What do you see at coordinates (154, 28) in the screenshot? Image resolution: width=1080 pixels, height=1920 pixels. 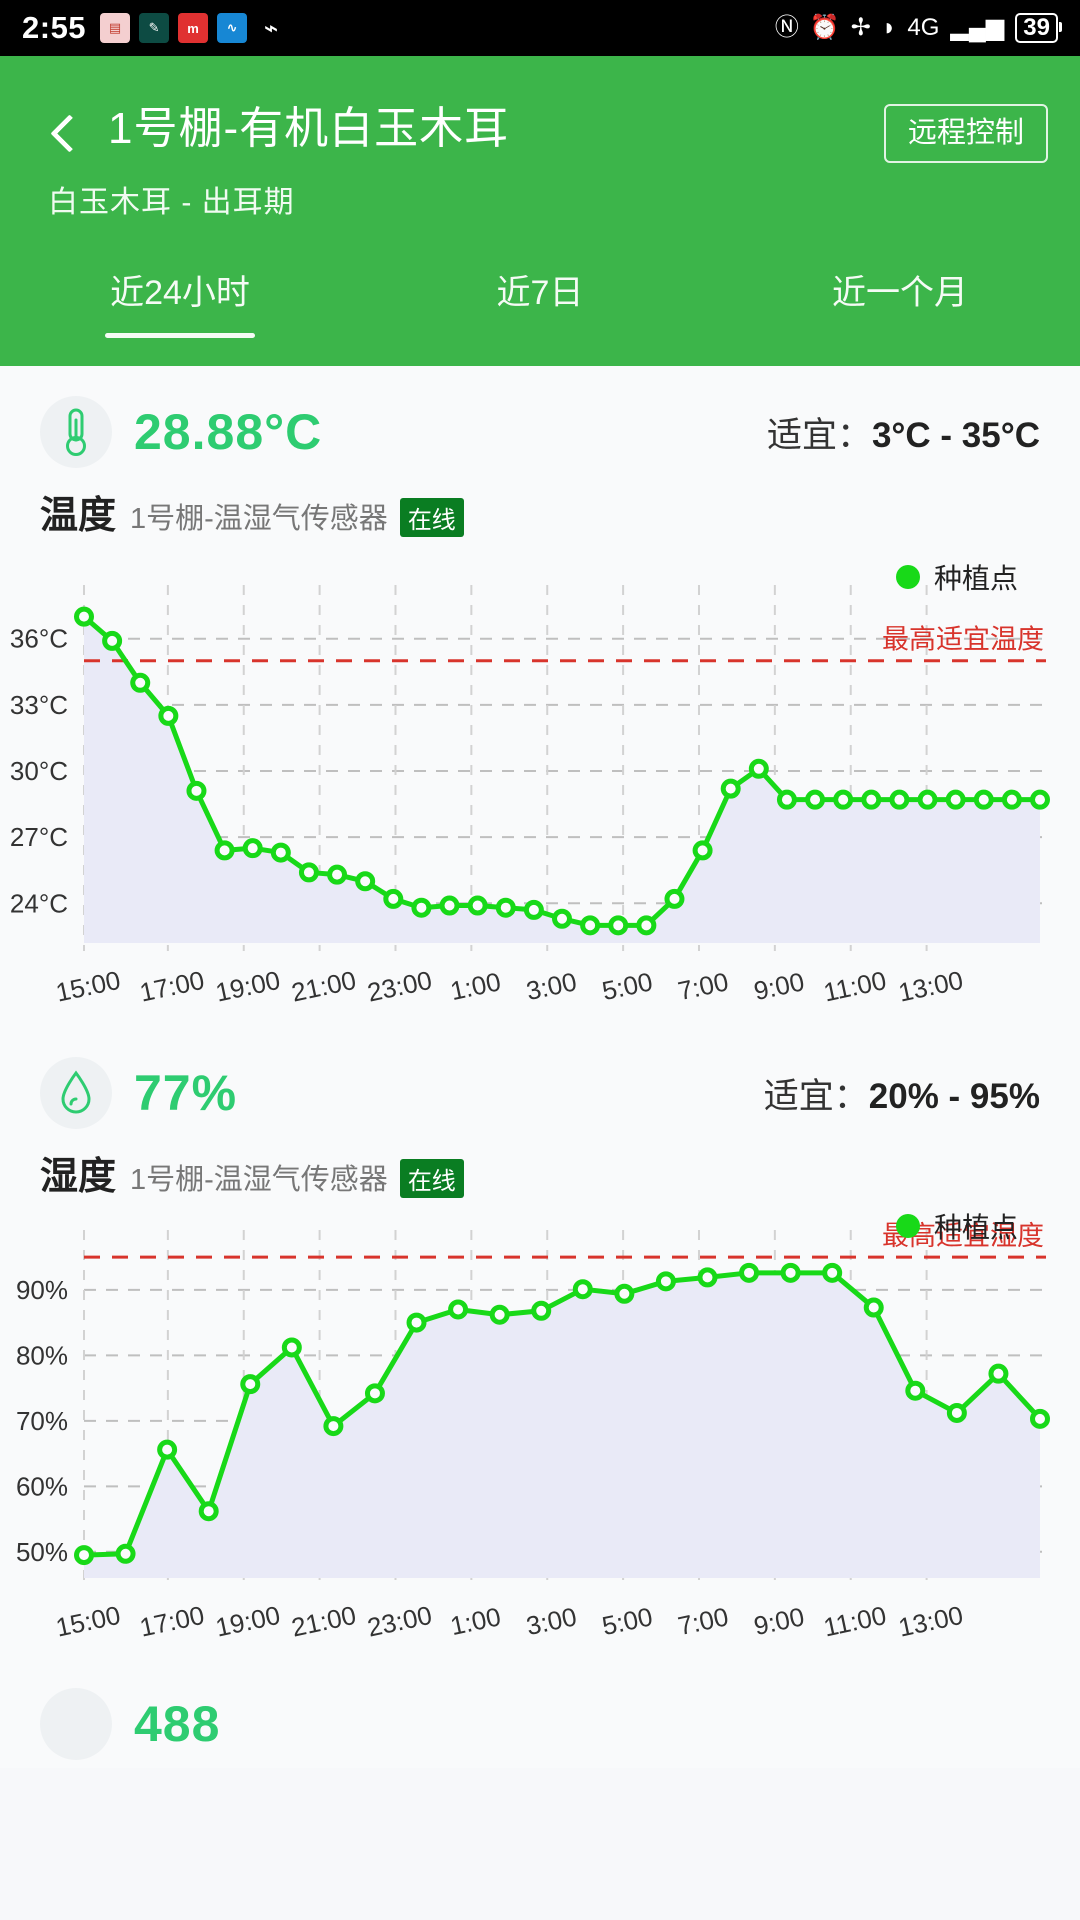 I see `app-icon-teal: ✎` at bounding box center [154, 28].